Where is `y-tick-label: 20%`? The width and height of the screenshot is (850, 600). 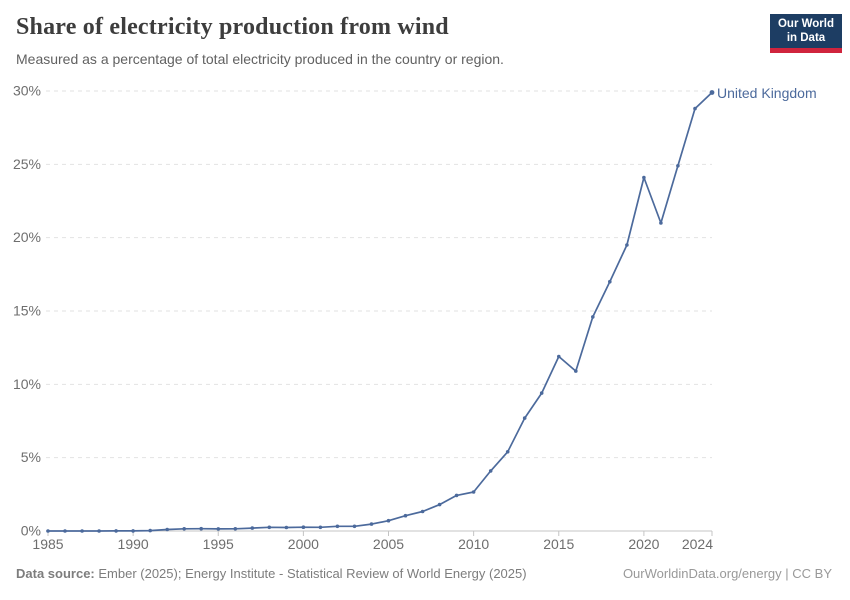 y-tick-label: 20% is located at coordinates (27, 237).